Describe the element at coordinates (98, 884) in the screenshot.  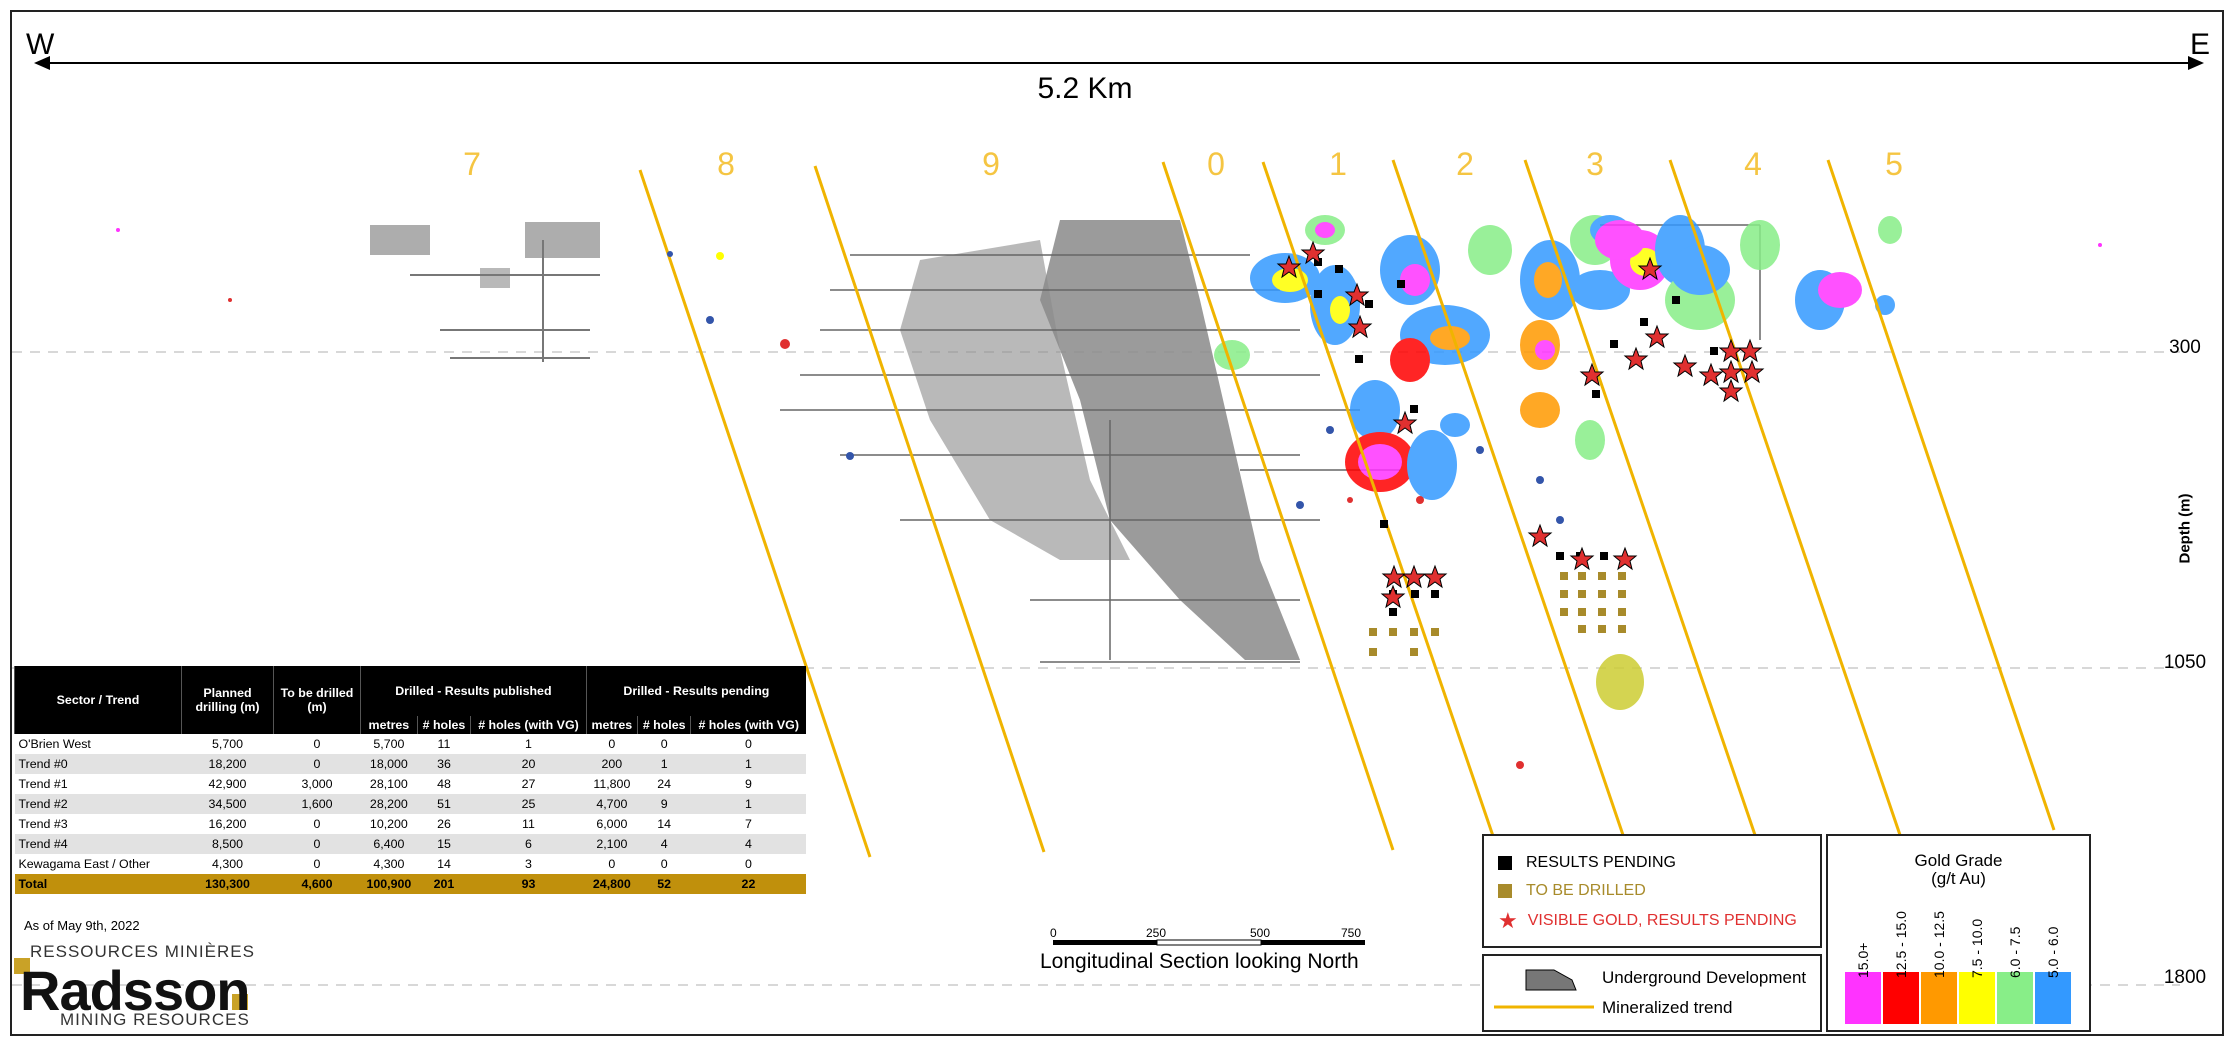
I see `total-sector: Total` at that location.